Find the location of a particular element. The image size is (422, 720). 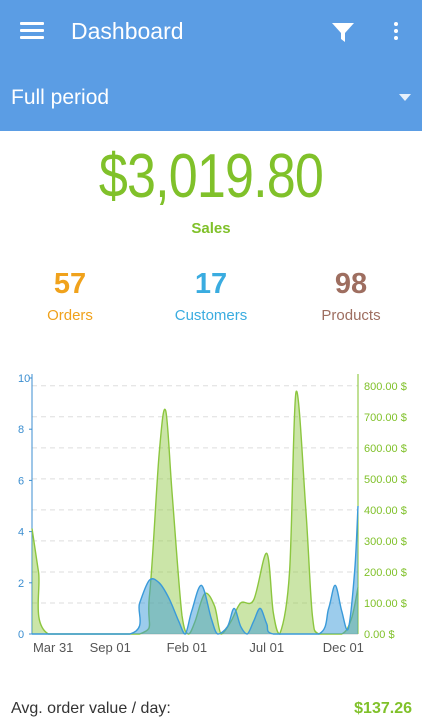

period-label: Full period is located at coordinates (60, 97).